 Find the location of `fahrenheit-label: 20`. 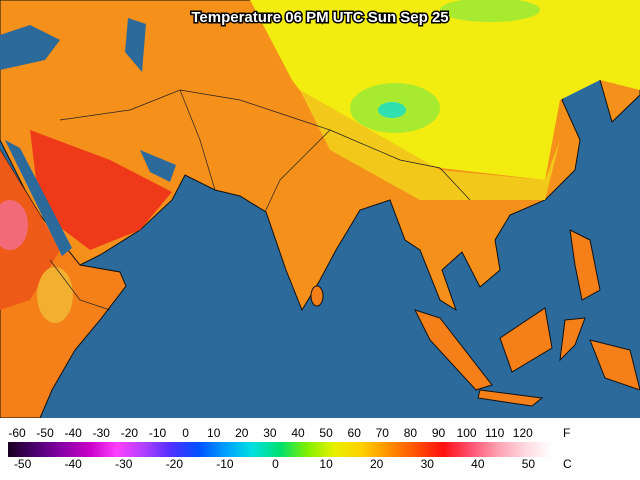

fahrenheit-label: 20 is located at coordinates (242, 433).